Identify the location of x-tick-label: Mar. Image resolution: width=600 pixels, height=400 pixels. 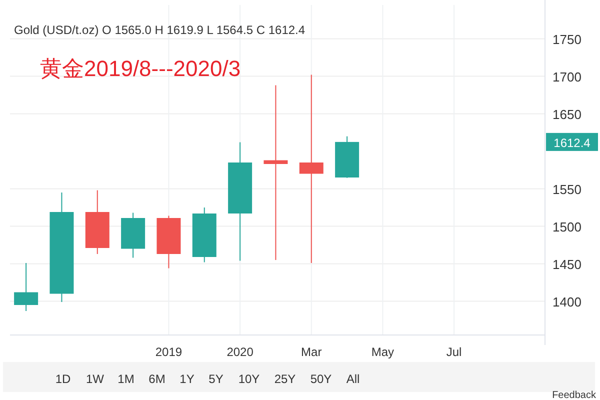
(311, 352).